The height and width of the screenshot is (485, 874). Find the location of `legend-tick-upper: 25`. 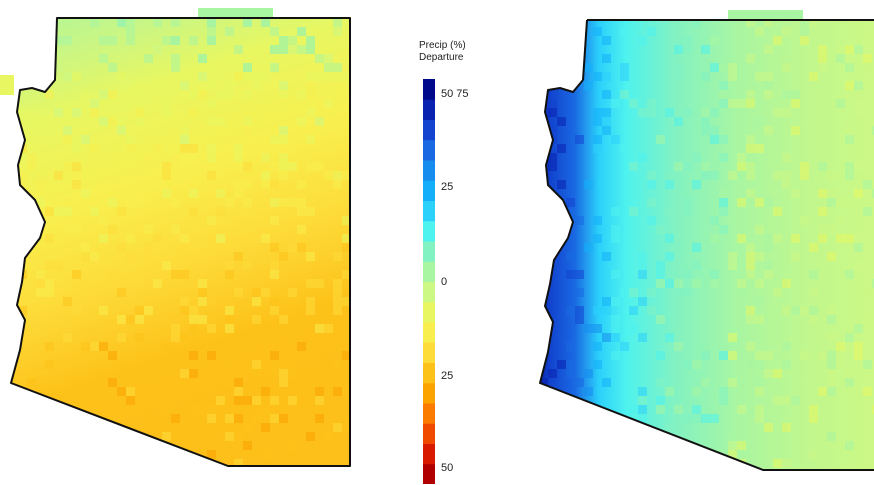

legend-tick-upper: 25 is located at coordinates (447, 187).